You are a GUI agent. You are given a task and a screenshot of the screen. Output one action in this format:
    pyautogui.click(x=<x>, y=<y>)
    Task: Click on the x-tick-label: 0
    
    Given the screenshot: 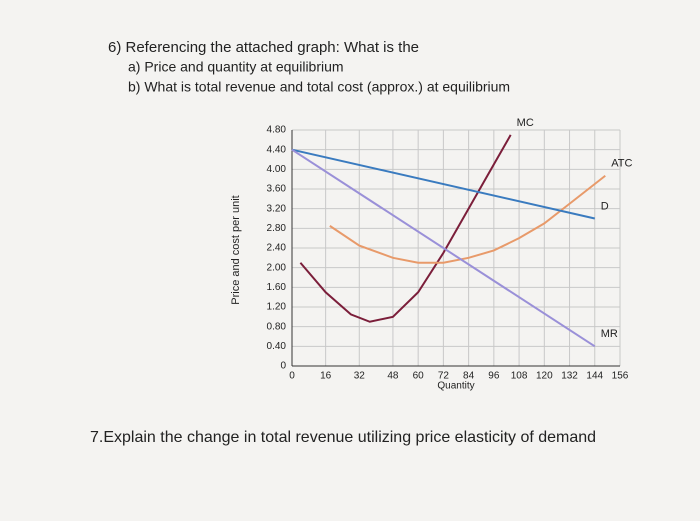 What is the action you would take?
    pyautogui.click(x=292, y=376)
    